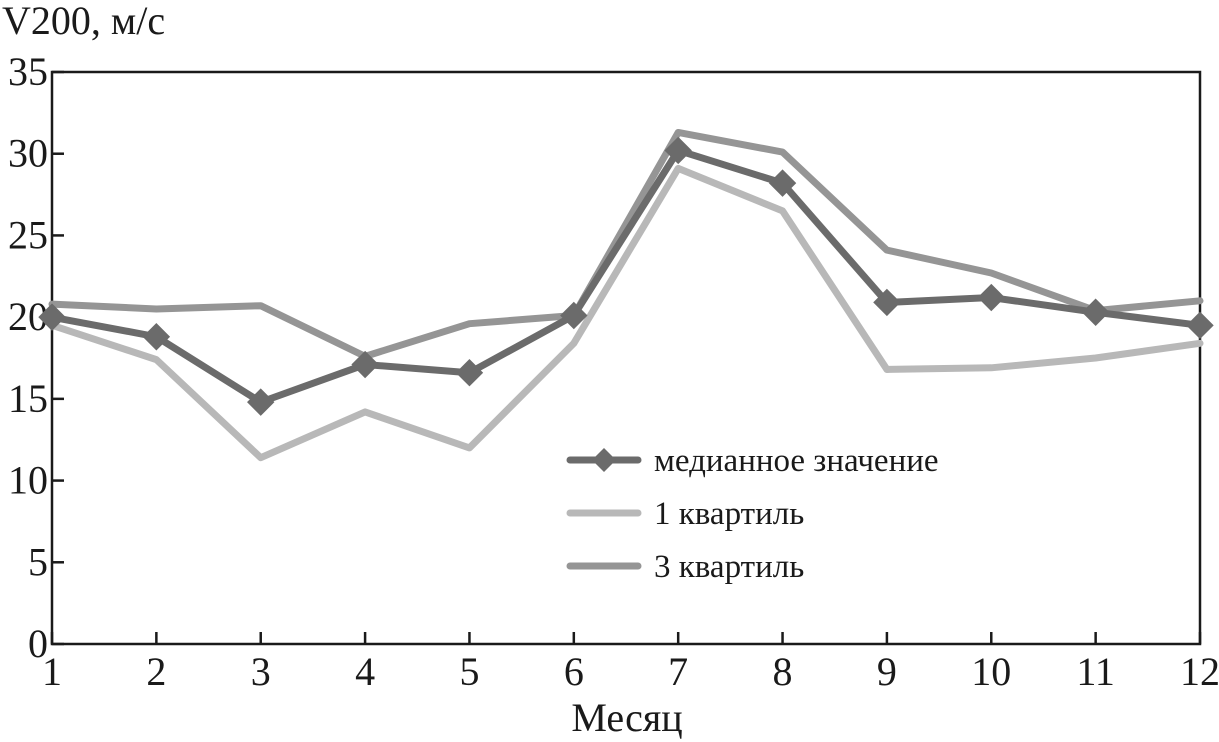 The image size is (1219, 742). What do you see at coordinates (678, 671) in the screenshot?
I see `x-tick-label: 7` at bounding box center [678, 671].